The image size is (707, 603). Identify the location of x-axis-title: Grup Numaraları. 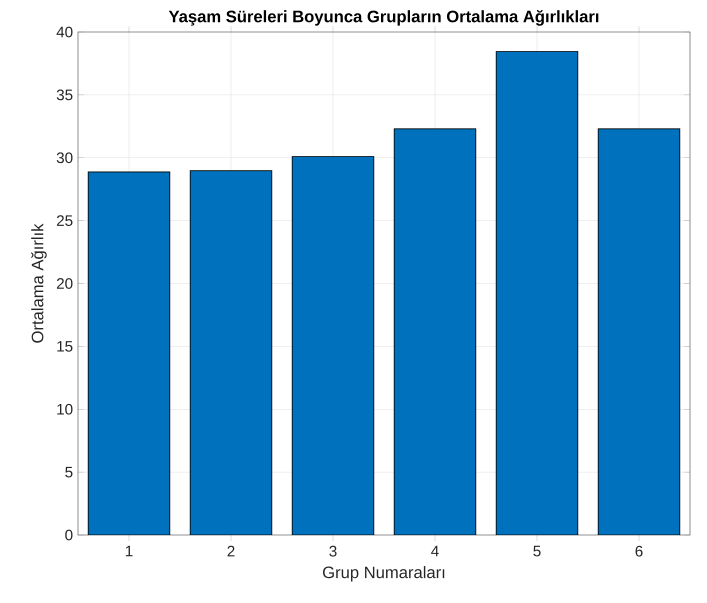
(383, 574).